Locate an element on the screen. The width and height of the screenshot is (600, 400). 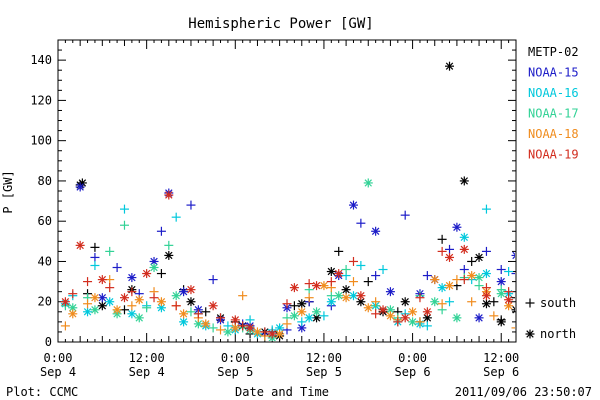
y-tick-label: 80 is located at coordinates (45, 181).